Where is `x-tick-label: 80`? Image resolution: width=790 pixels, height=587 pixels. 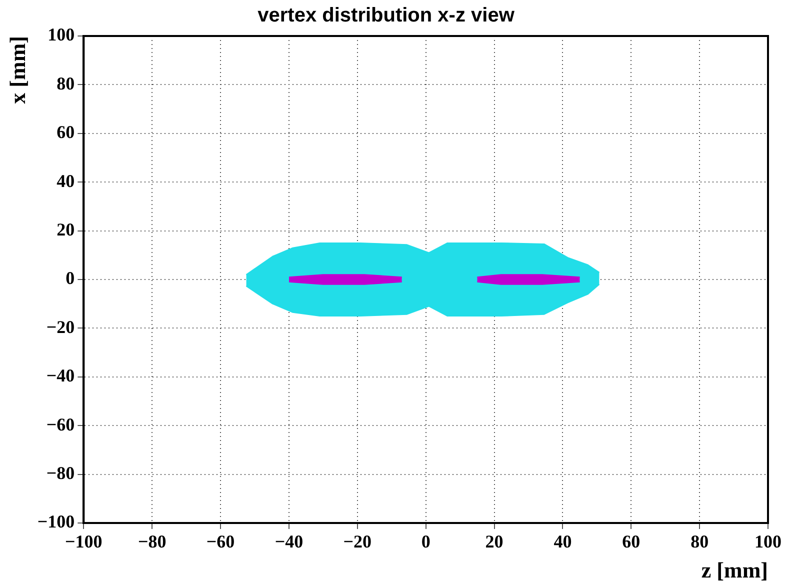
x-tick-label: 80 is located at coordinates (699, 541).